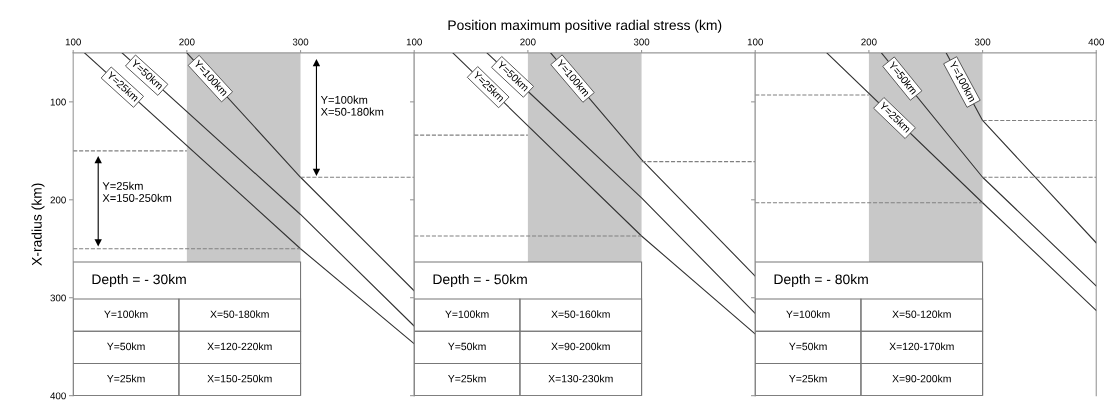 This screenshot has height=410, width=1109. I want to click on annotation: Depth = - 30km, so click(139, 280).